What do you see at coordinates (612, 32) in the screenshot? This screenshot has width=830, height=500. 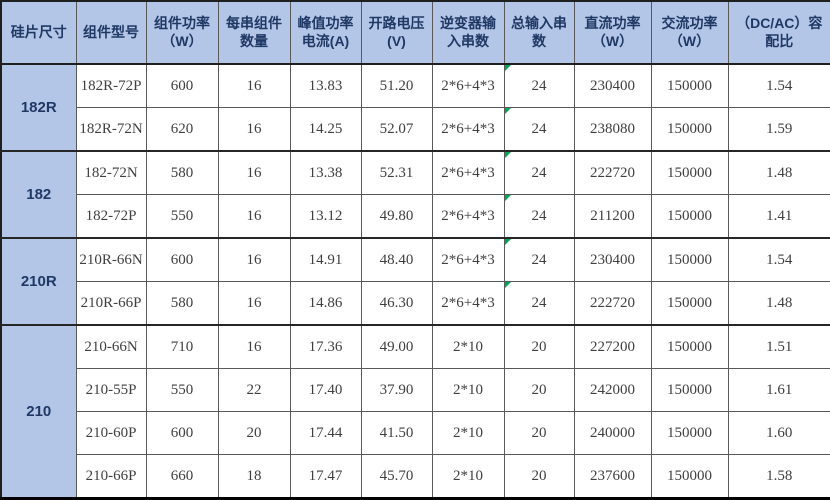 I see `col-header-dc-power: 直流功率（W）` at bounding box center [612, 32].